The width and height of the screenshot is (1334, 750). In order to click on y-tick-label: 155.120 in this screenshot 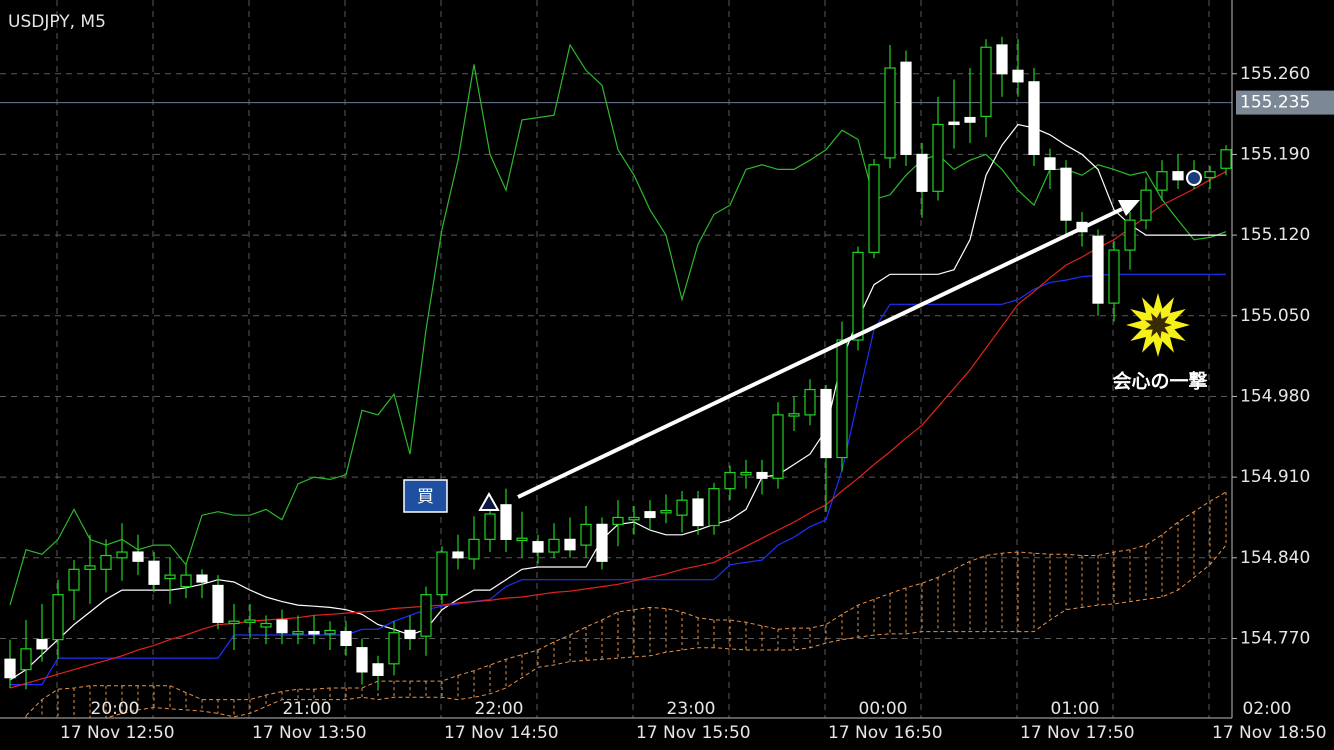, I will do `click(1275, 235)`.